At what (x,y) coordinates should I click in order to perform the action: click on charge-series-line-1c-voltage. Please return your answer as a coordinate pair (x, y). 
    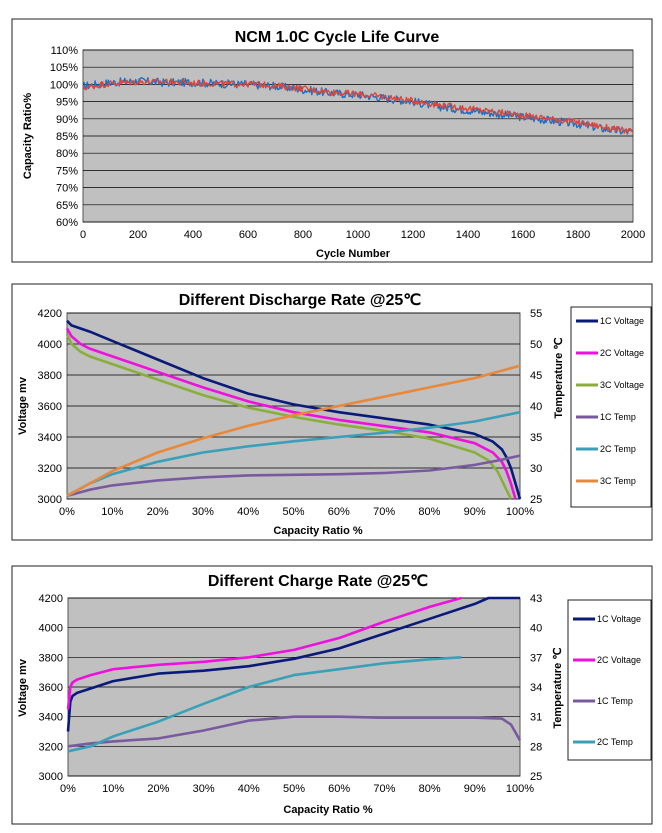
    Looking at the image, I should click on (293, 664).